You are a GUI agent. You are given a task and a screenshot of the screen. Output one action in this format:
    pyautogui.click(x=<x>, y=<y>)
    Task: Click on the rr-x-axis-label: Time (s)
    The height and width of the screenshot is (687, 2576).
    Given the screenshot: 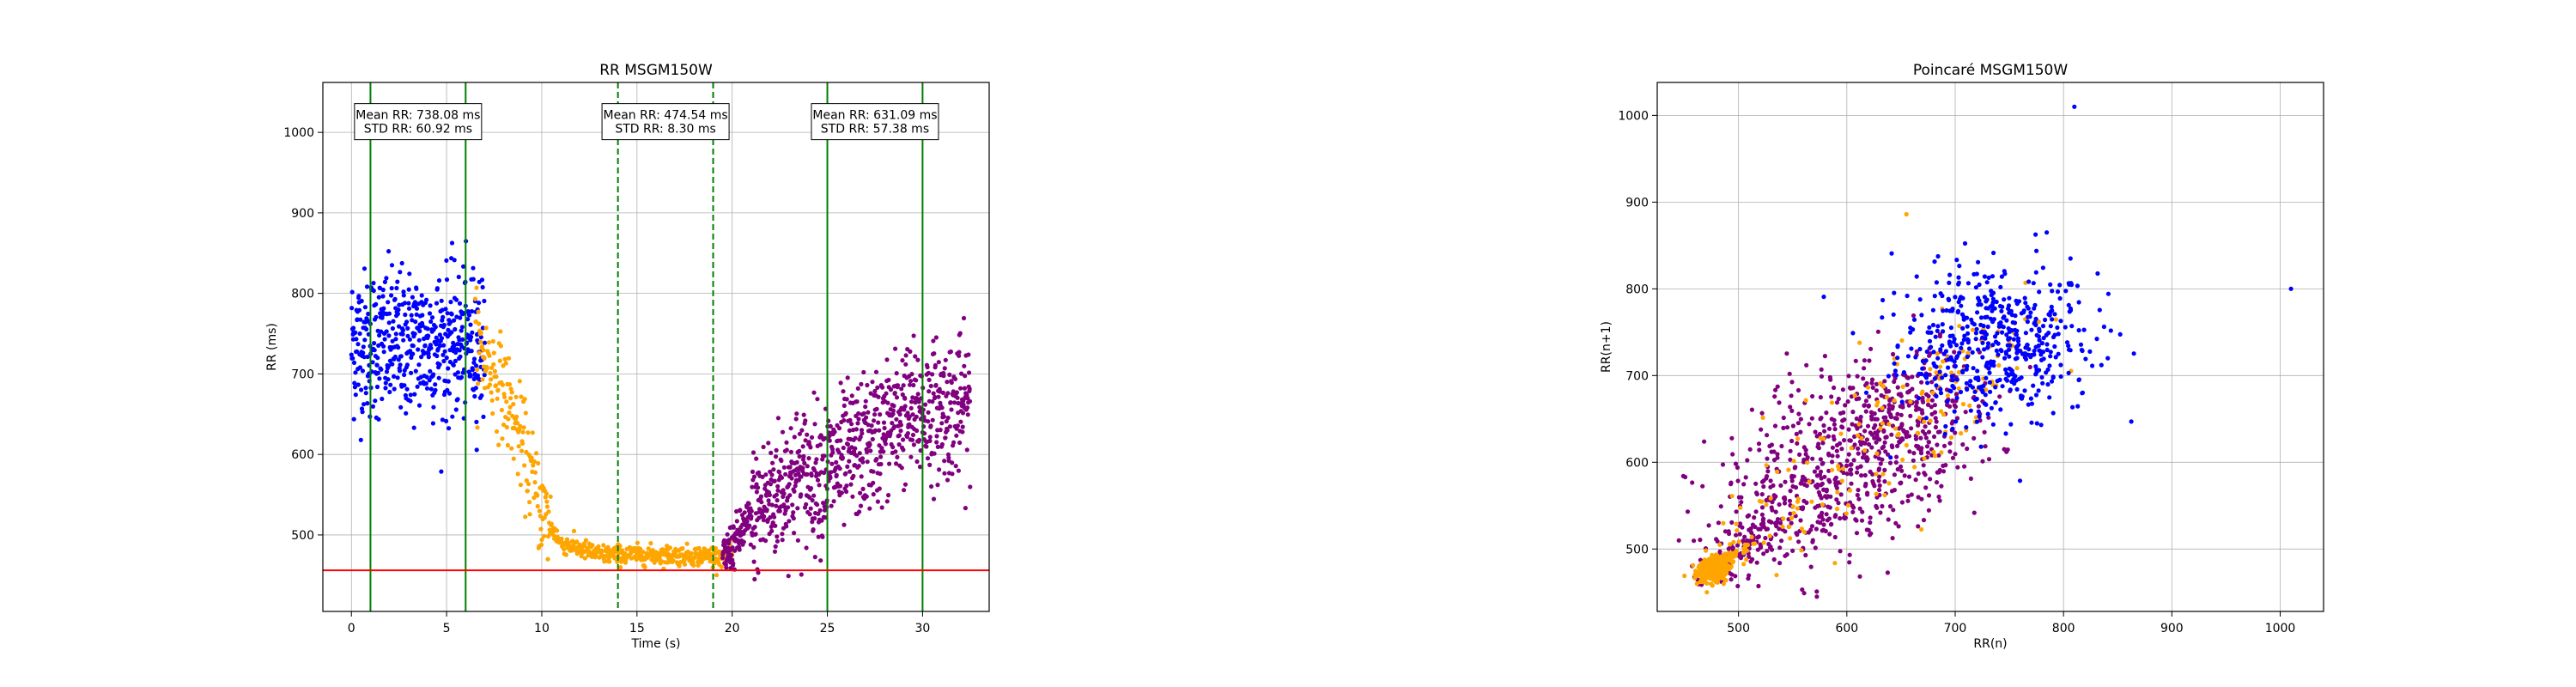 What is the action you would take?
    pyautogui.click(x=656, y=644)
    